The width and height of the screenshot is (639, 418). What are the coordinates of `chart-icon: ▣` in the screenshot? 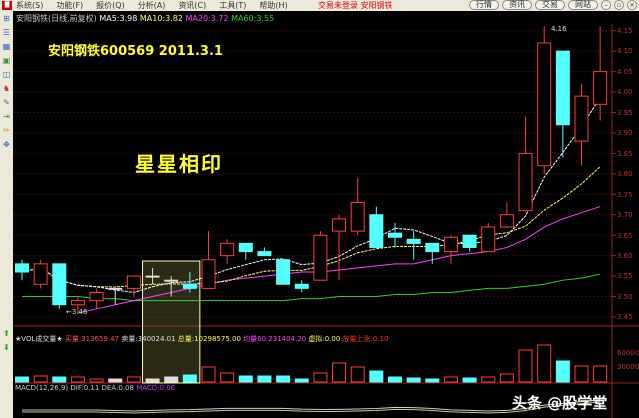 It's located at (6, 60).